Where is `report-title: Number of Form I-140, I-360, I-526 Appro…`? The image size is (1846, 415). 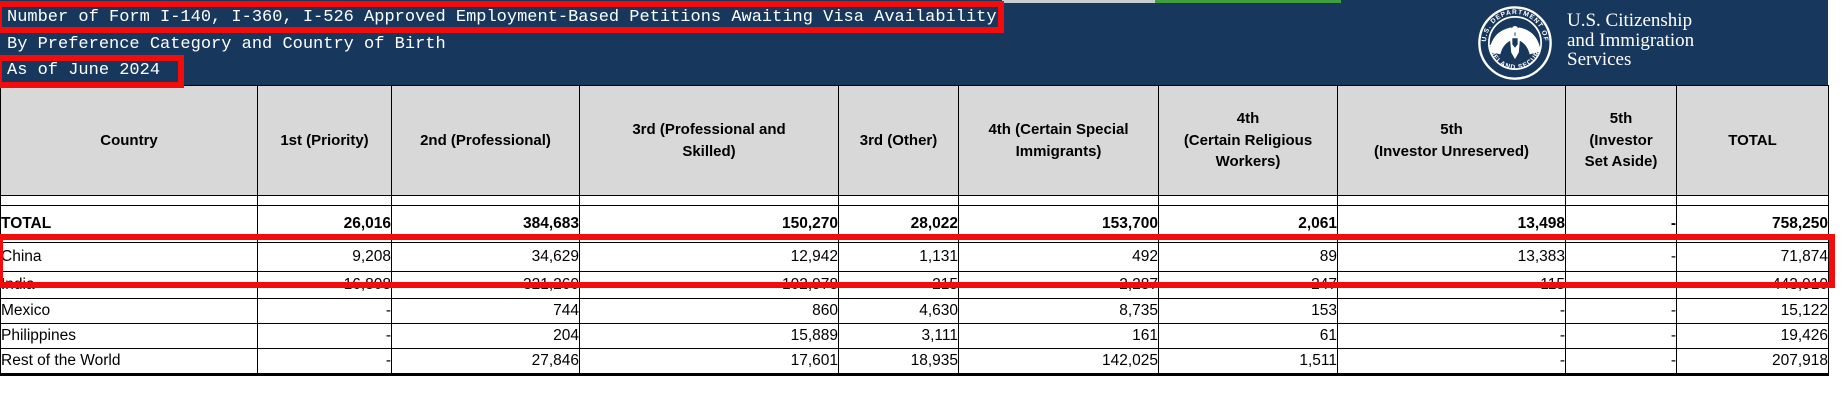
report-title: Number of Form I-140, I-360, I-526 Appro… is located at coordinates (502, 17).